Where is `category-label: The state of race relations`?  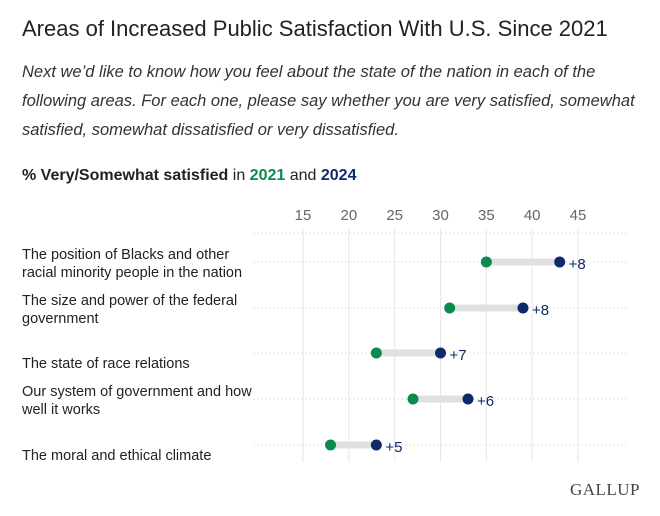
category-label: The state of race relations is located at coordinates (106, 364).